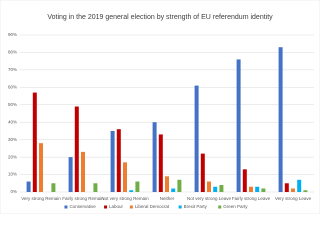 The width and height of the screenshot is (320, 240). What do you see at coordinates (12, 139) in the screenshot?
I see `y-tick-label: 30%` at bounding box center [12, 139].